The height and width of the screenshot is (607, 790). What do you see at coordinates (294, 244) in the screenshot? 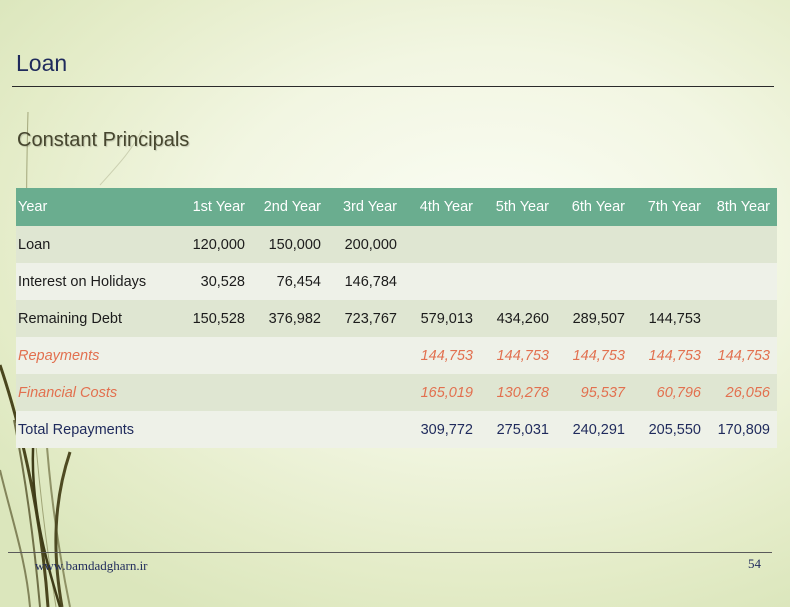
I see `table-cell: 150,000` at bounding box center [294, 244].